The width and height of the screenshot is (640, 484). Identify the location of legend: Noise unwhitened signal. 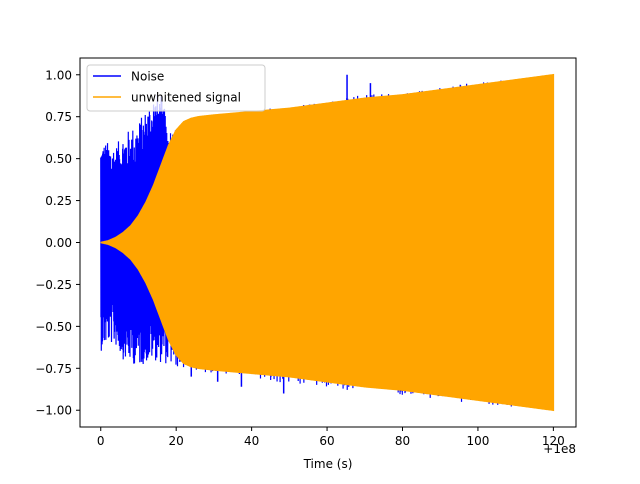
(176, 88).